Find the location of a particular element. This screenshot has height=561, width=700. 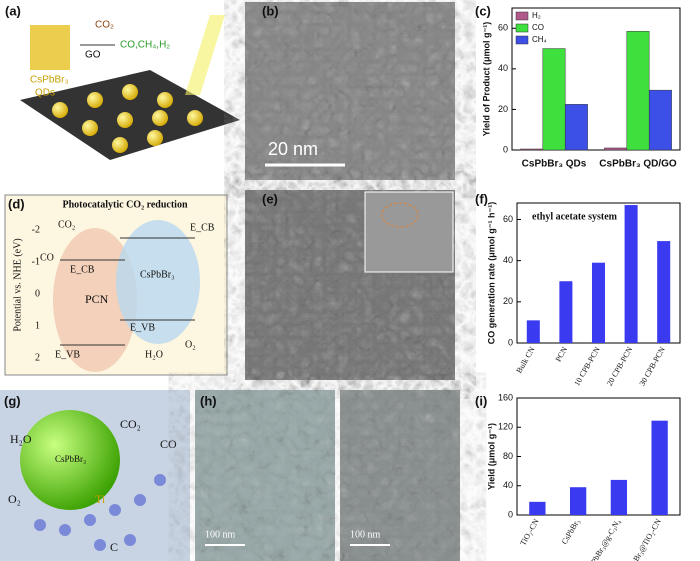

legend-label: CO is located at coordinates (538, 27).